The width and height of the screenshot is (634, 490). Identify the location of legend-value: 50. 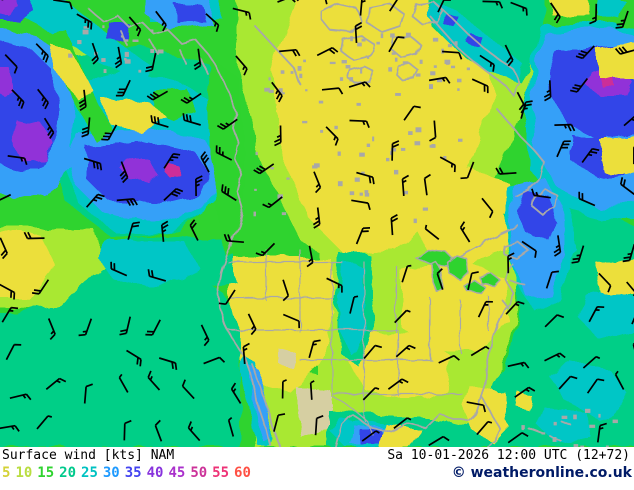
(199, 473).